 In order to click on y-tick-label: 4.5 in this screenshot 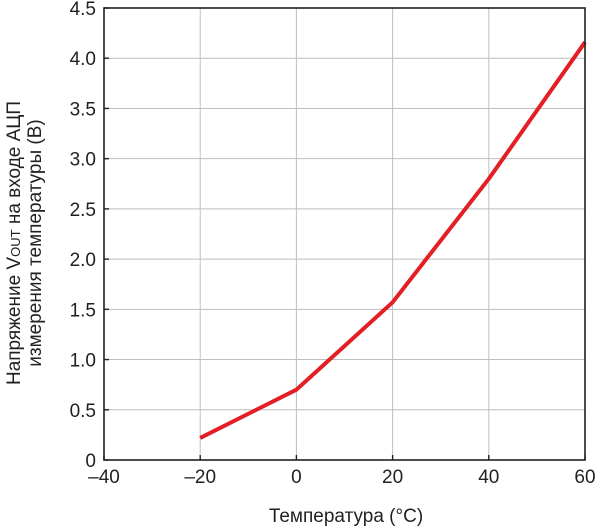, I will do `click(83, 10)`.